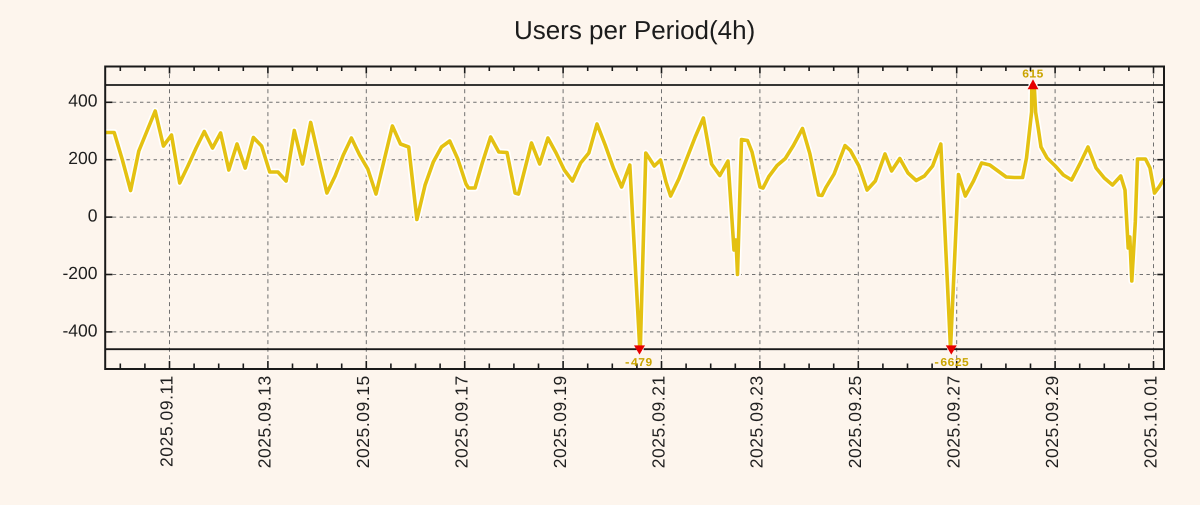 The image size is (1200, 505). What do you see at coordinates (560, 421) in the screenshot?
I see `svg-text: 2025.09.19` at bounding box center [560, 421].